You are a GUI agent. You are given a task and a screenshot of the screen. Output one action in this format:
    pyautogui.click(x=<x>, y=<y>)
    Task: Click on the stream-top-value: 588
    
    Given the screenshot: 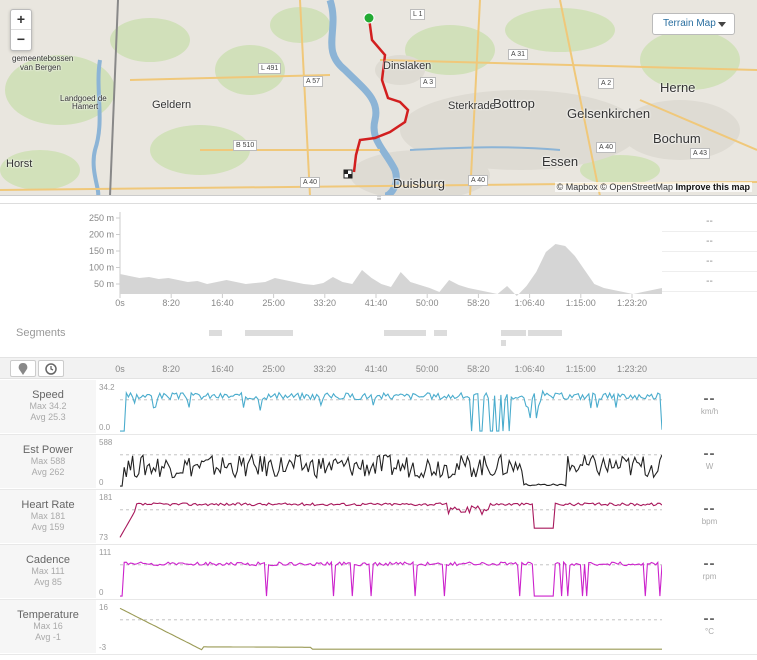 What is the action you would take?
    pyautogui.click(x=106, y=442)
    